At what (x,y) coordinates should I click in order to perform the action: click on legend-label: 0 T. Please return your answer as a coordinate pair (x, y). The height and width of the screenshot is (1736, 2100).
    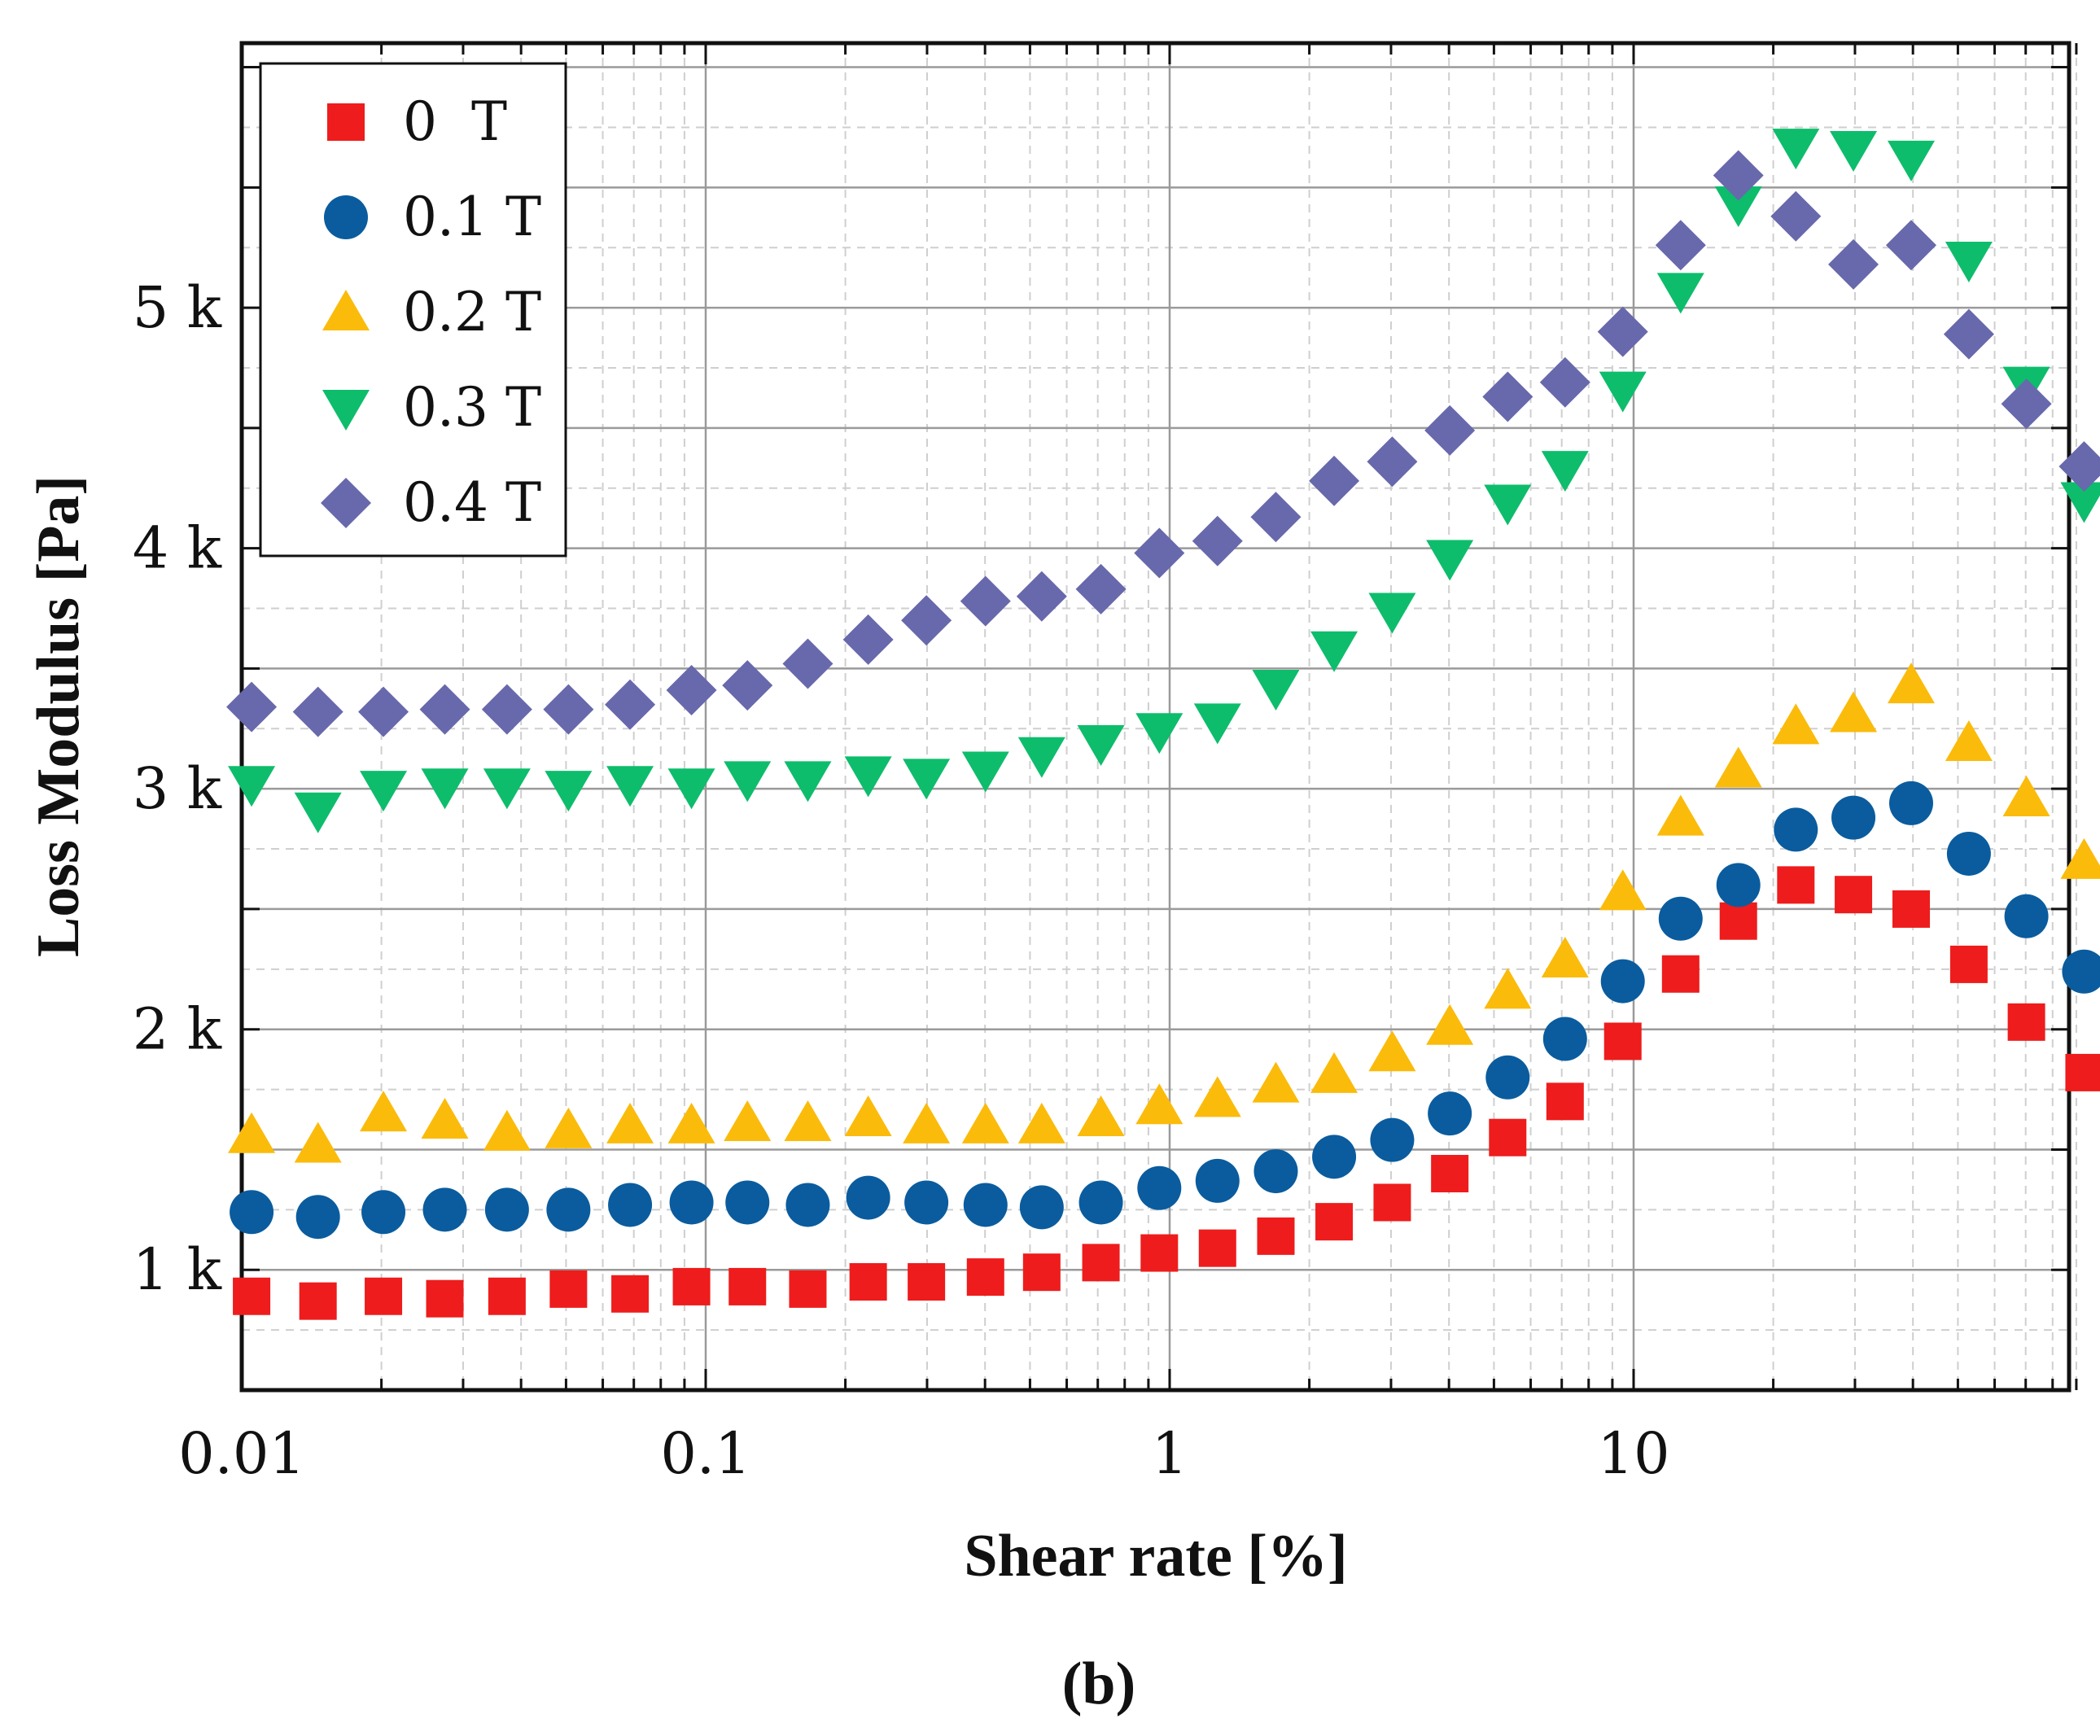
    Looking at the image, I should click on (455, 122).